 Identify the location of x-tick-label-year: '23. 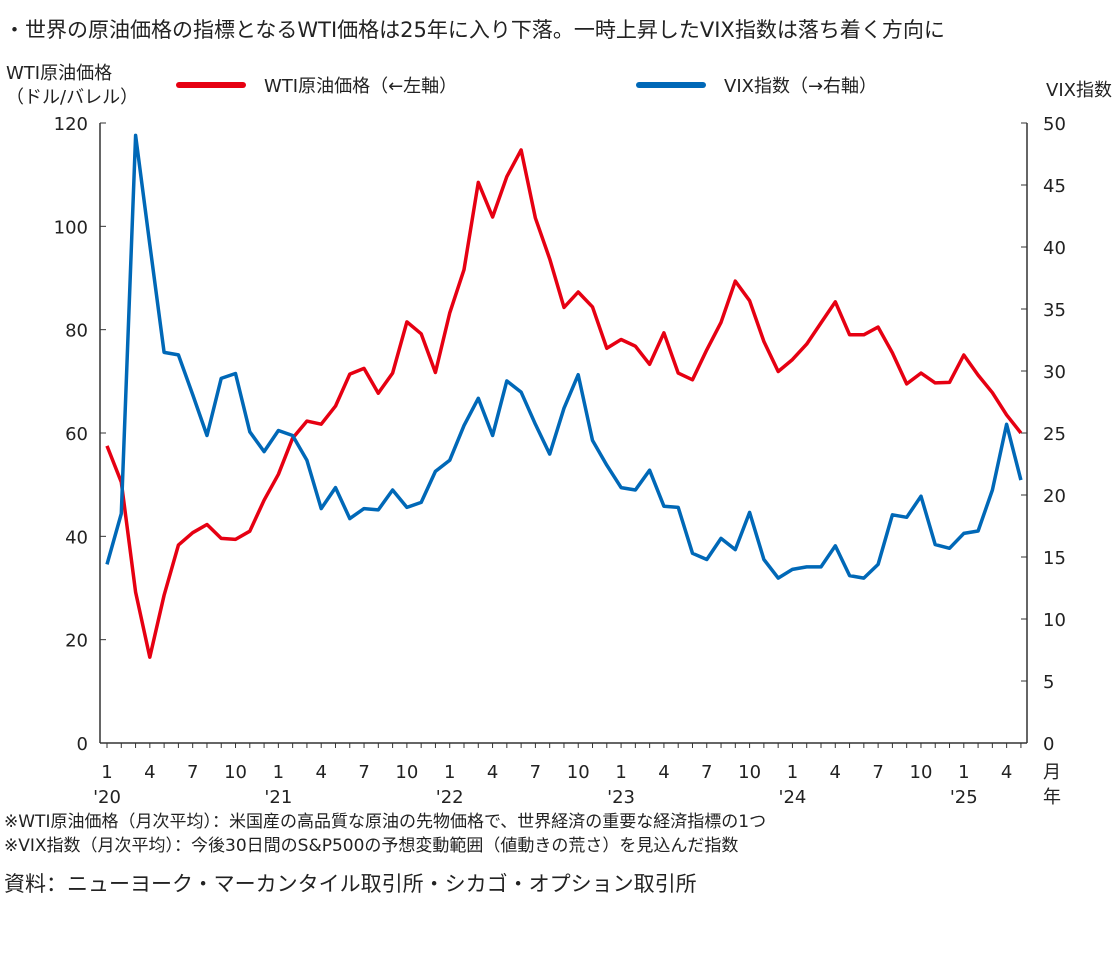
(621, 797).